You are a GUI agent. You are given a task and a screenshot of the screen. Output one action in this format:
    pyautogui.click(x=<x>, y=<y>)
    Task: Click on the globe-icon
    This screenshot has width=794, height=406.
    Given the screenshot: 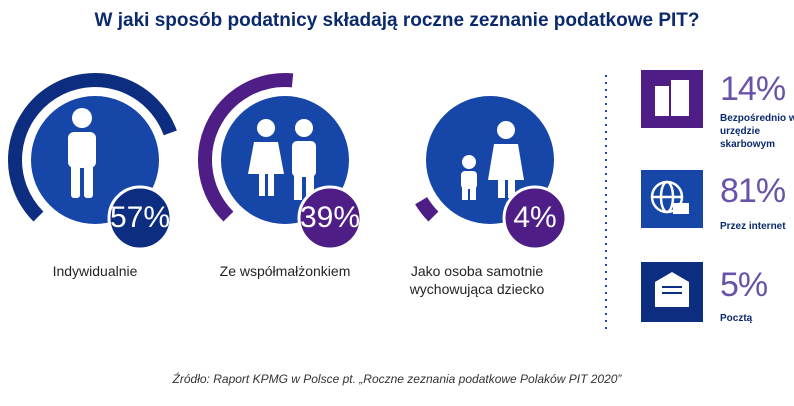 What is the action you would take?
    pyautogui.click(x=667, y=197)
    